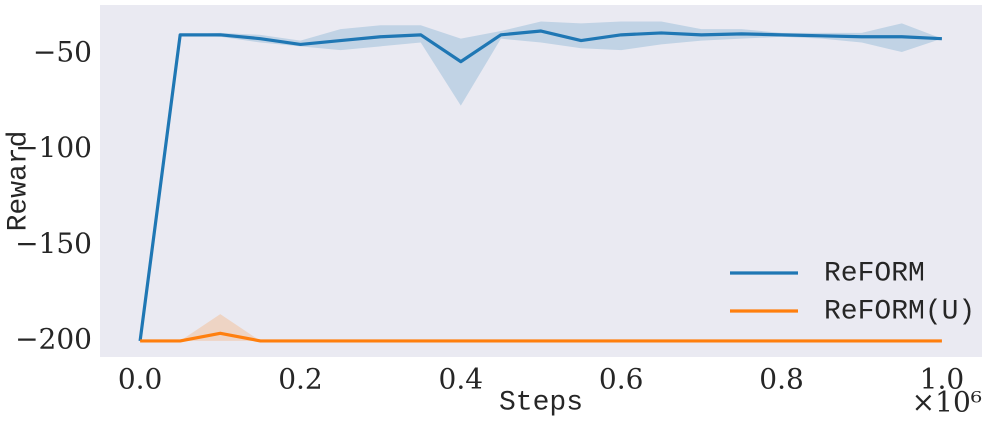  What do you see at coordinates (541, 402) in the screenshot?
I see `x-axis-label: Steps` at bounding box center [541, 402].